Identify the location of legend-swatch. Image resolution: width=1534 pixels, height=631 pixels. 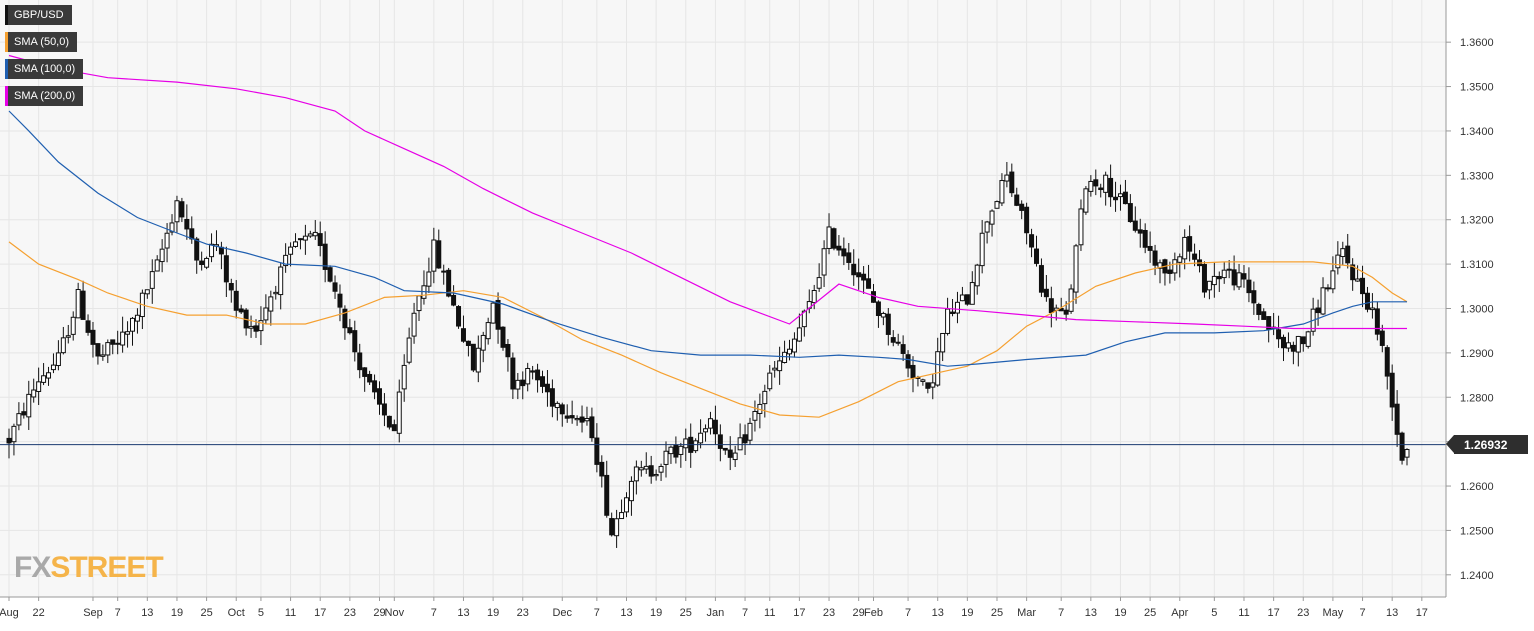
(6, 42).